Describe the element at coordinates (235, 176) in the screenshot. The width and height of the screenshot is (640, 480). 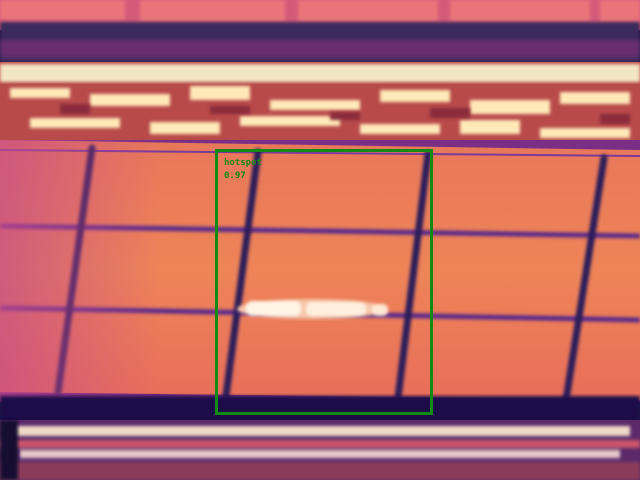
I see `detection-score: 0.97` at that location.